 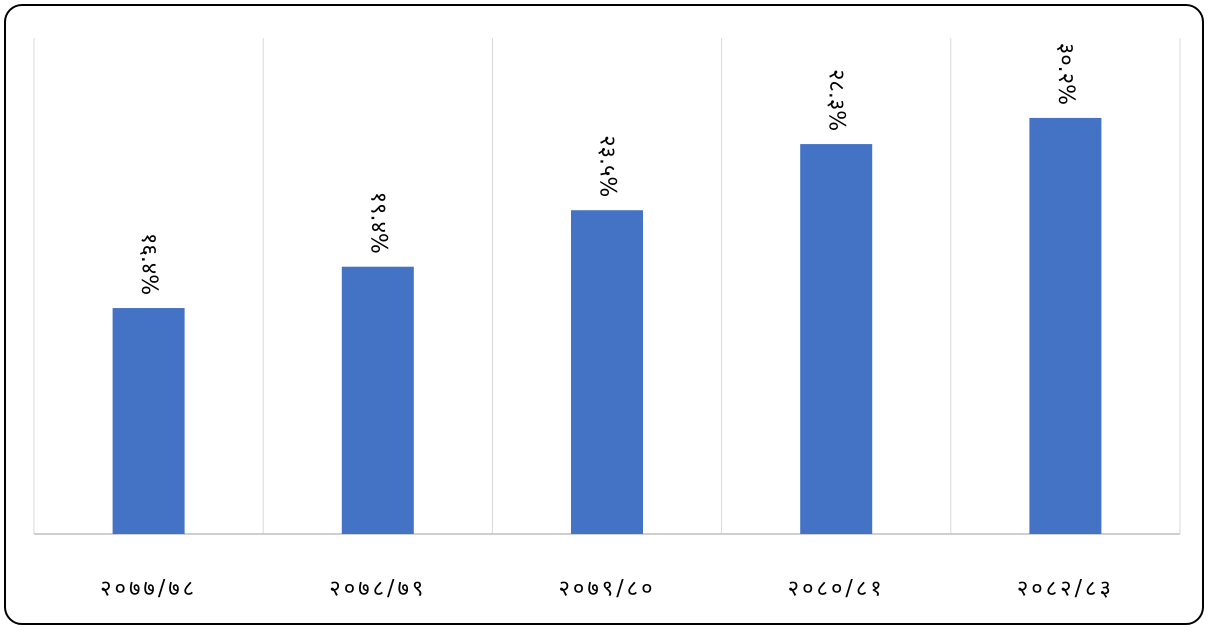 What do you see at coordinates (377, 589) in the screenshot?
I see `x-tick-label-2: २०७८/७९` at bounding box center [377, 589].